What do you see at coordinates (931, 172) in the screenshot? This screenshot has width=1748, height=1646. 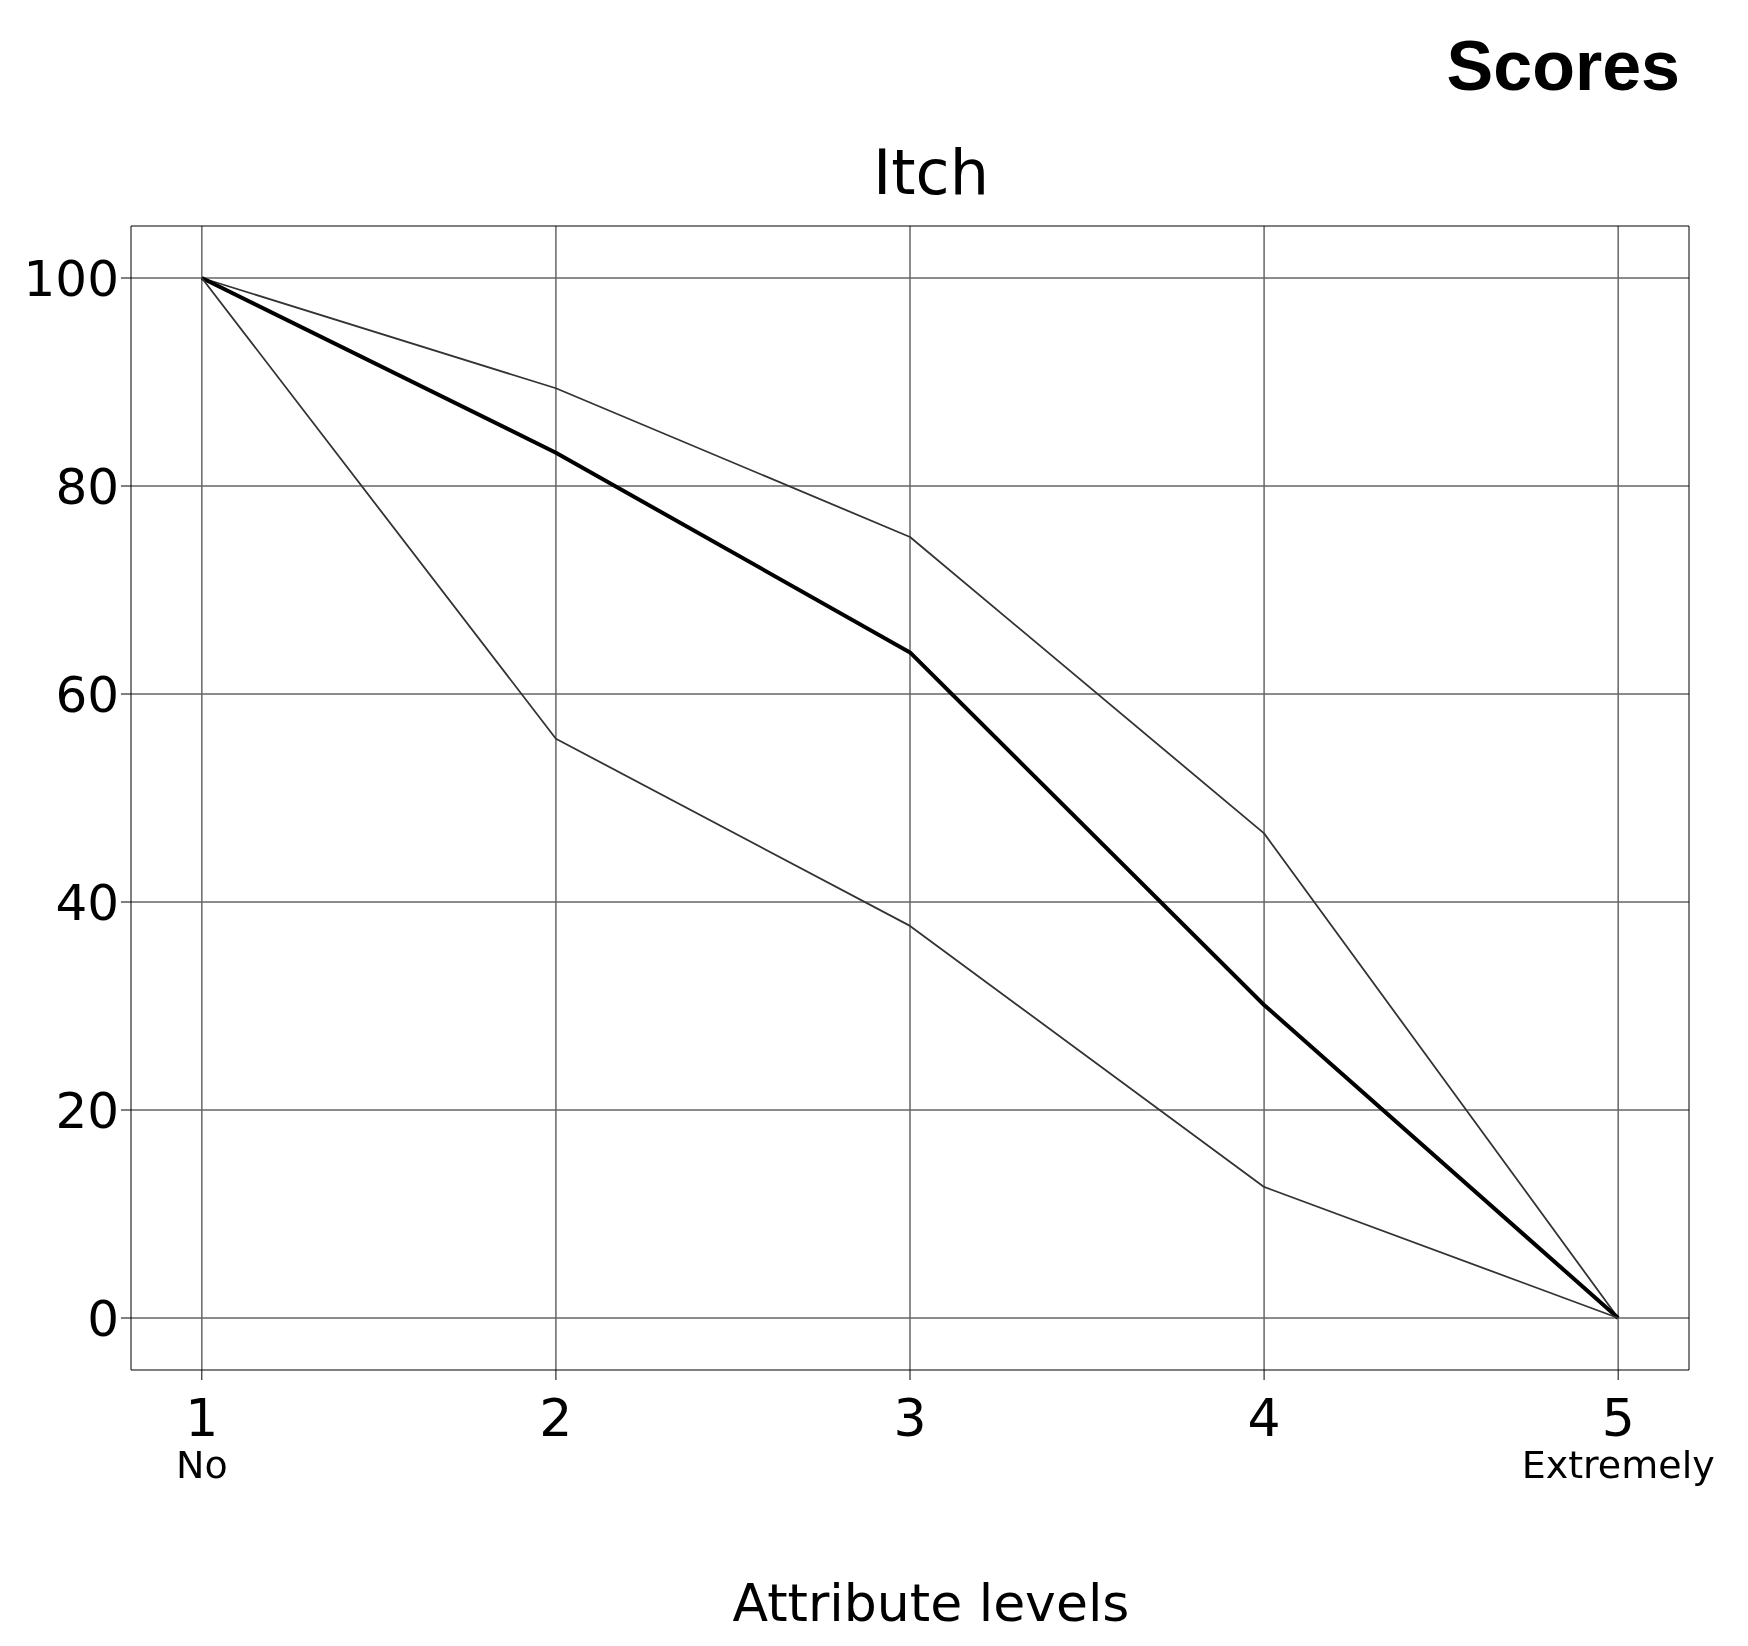 I see `chart-title: Itch` at bounding box center [931, 172].